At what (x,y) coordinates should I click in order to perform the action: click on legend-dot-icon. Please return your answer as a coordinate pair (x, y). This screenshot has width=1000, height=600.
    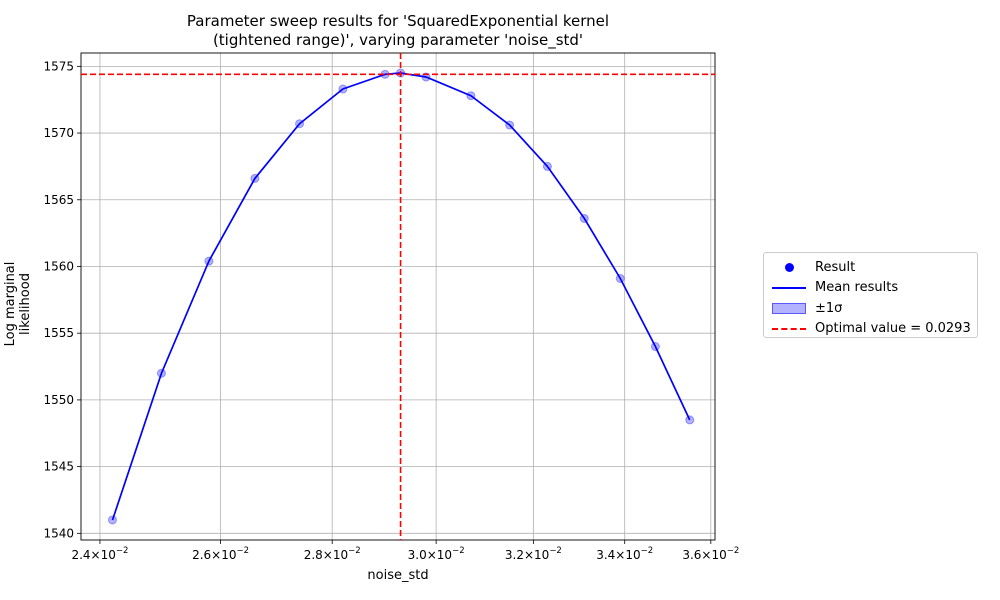
    Looking at the image, I should click on (788, 267).